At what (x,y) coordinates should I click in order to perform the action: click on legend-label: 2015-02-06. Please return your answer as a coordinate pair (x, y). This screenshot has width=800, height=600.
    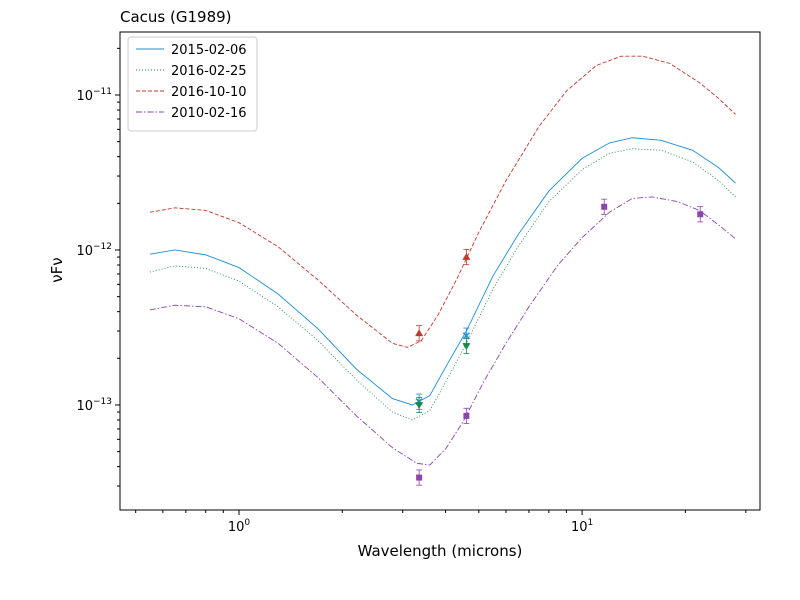
    Looking at the image, I should click on (209, 50).